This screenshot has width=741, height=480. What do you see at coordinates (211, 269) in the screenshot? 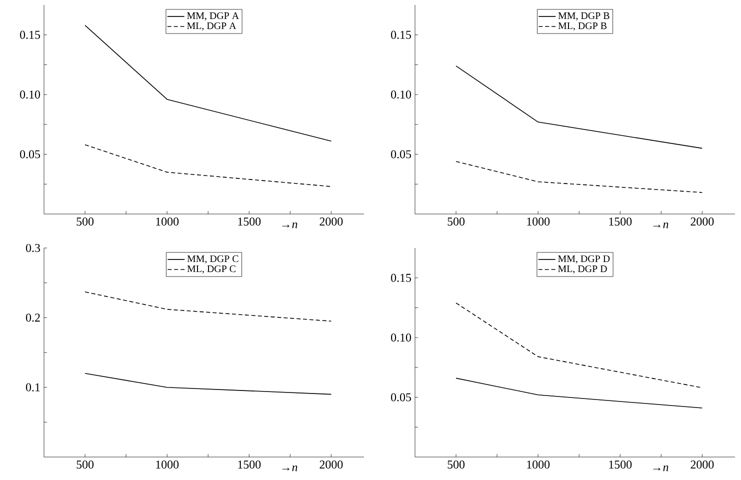
I see `legend-label: ML, DGP C` at bounding box center [211, 269].